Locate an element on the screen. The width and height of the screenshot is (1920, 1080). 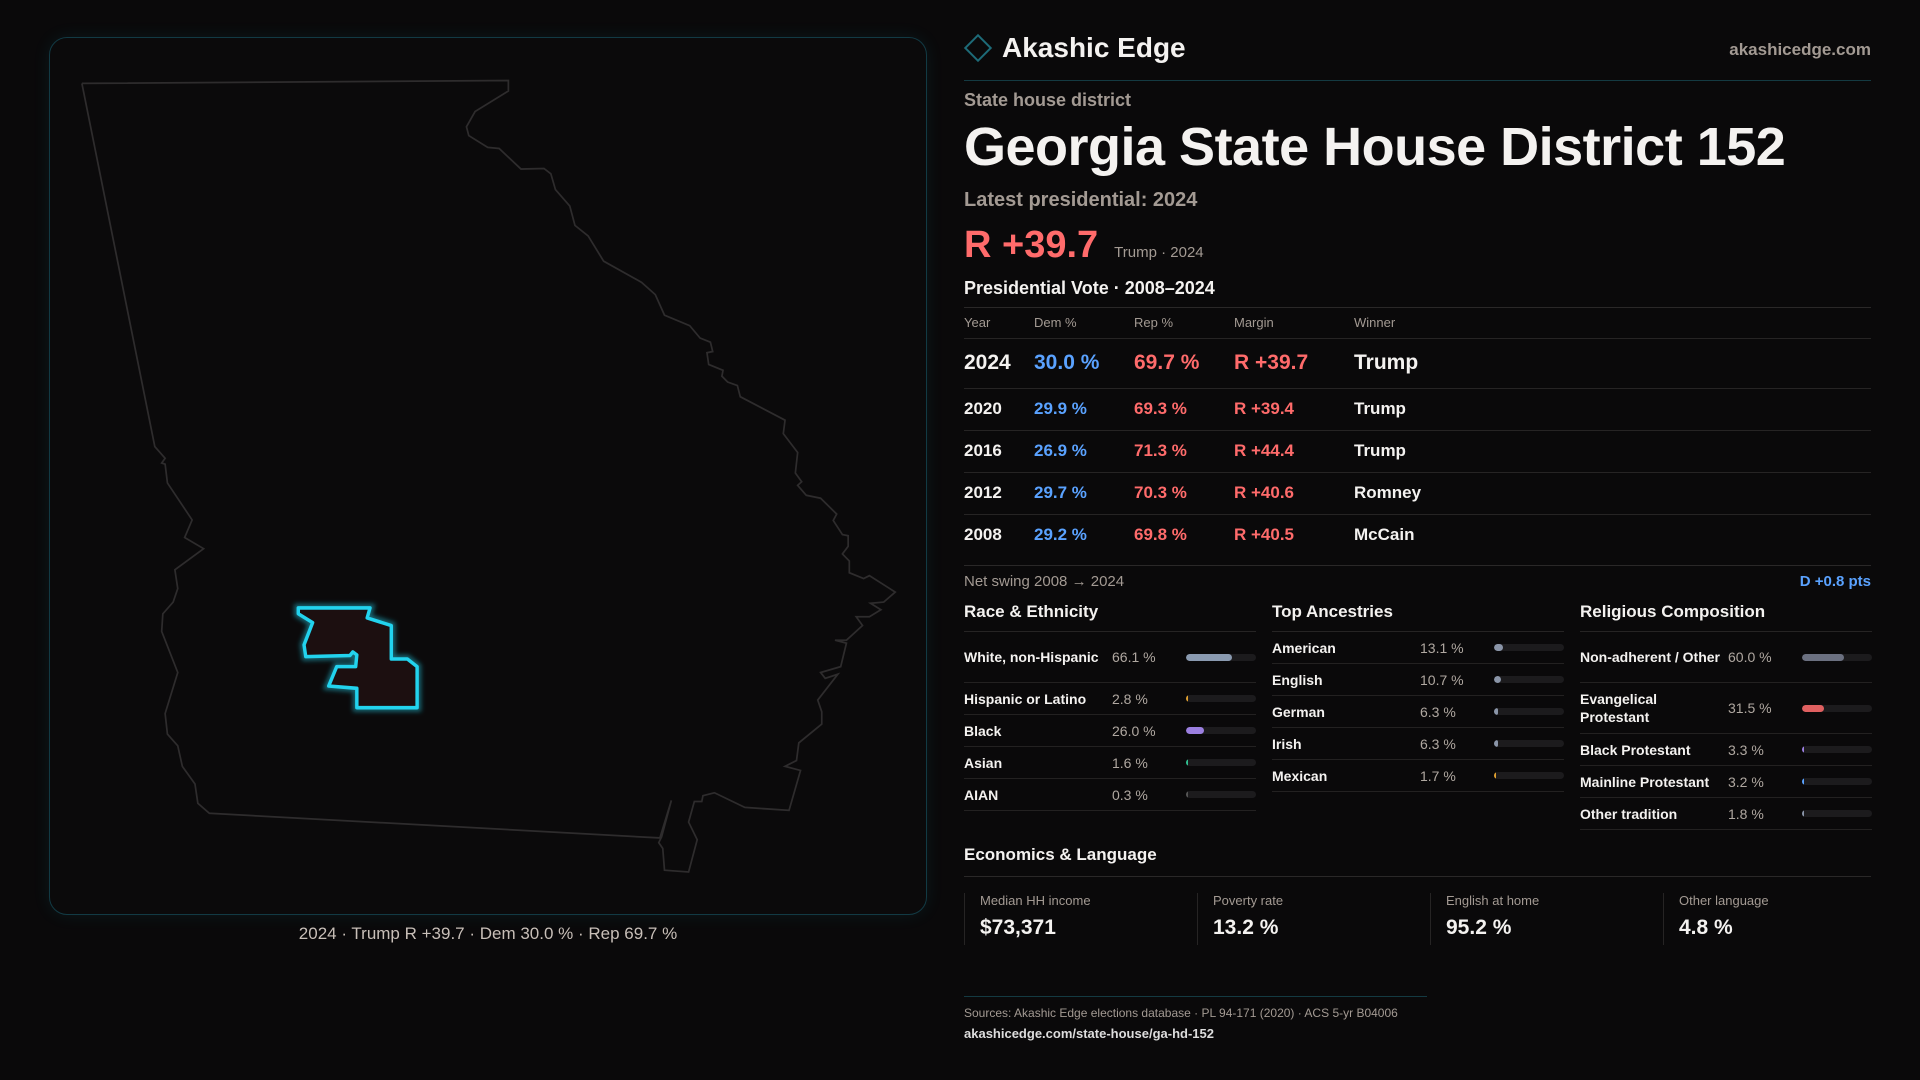
stat-row: Other tradition 1.8 % is located at coordinates (1726, 814).